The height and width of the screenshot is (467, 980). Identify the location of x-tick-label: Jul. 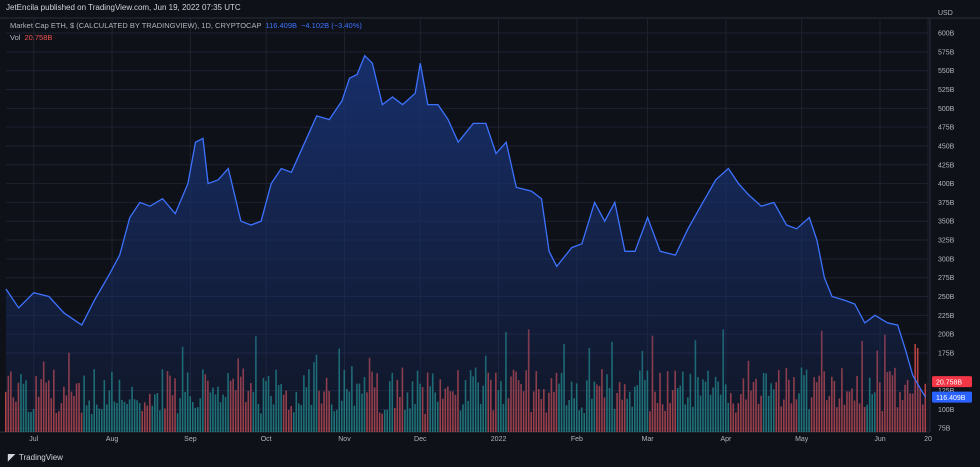
(33, 439).